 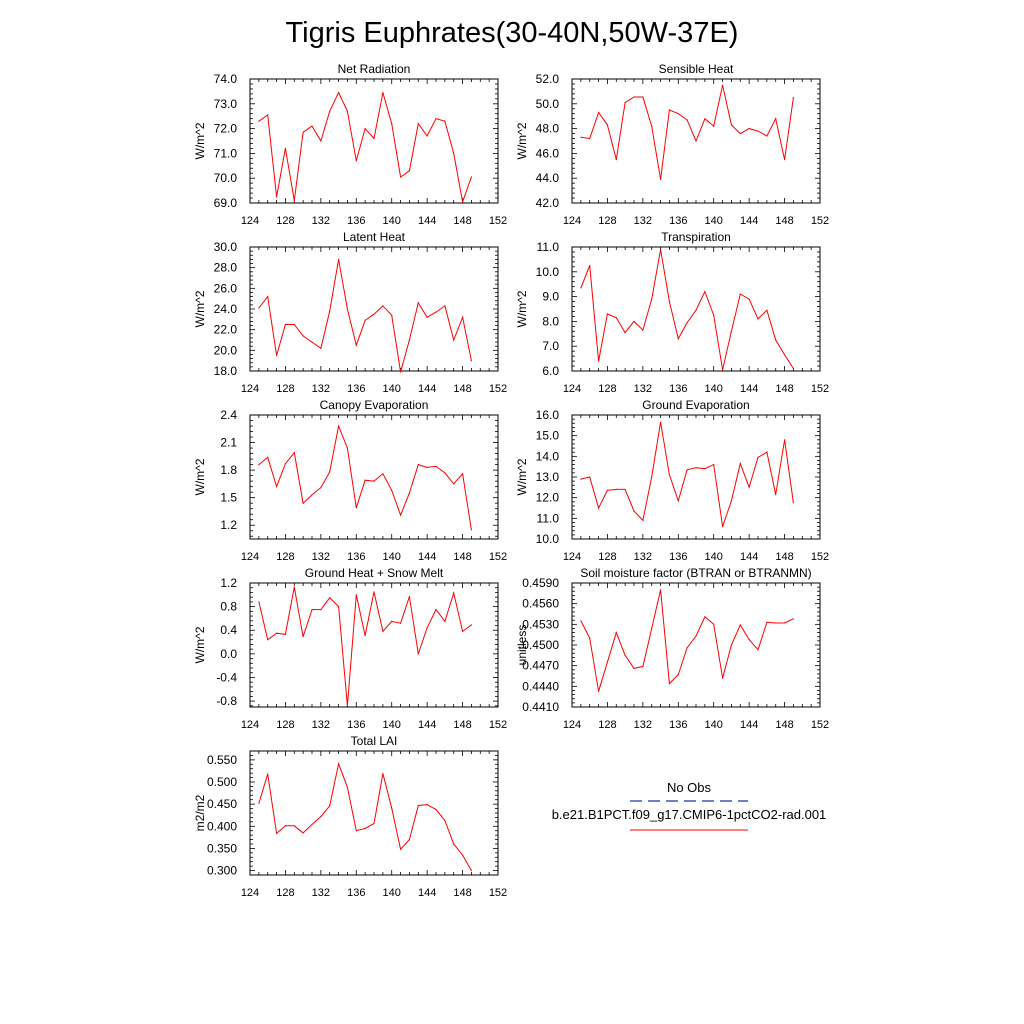 I want to click on chart-title: Net Radiation, so click(x=374, y=69).